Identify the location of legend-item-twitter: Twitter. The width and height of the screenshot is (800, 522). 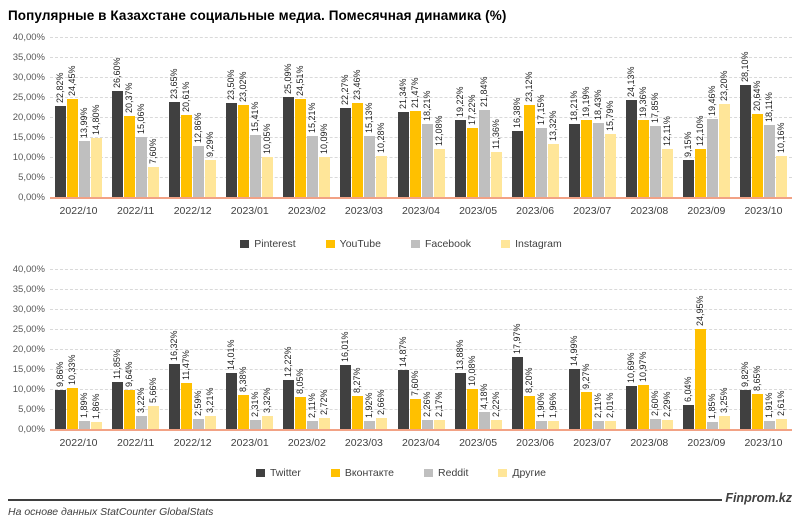
(278, 473).